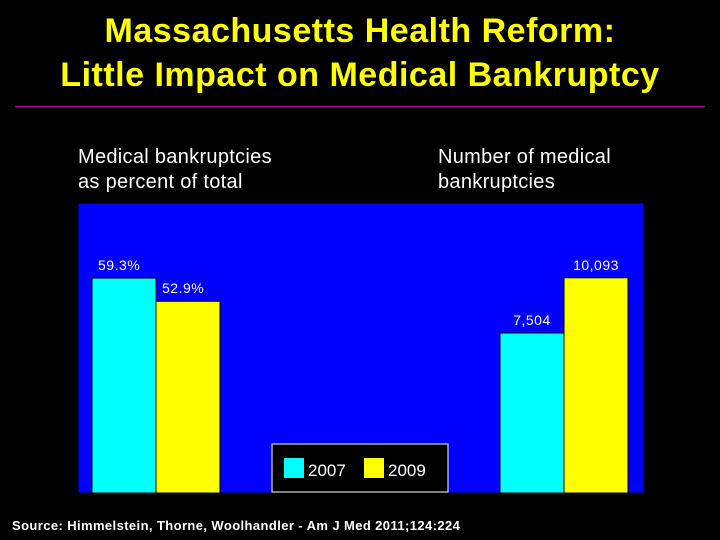 Image resolution: width=720 pixels, height=540 pixels. Describe the element at coordinates (327, 470) in the screenshot. I see `legend-label-2007: 2007` at that location.